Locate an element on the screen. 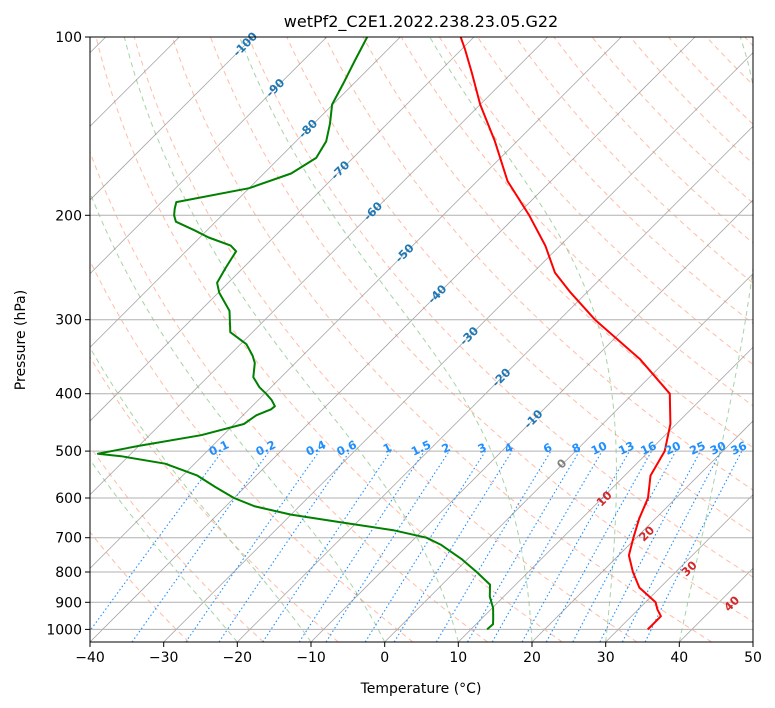 Image resolution: width=775 pixels, height=708 pixels. mixing-ratio-label: 20 is located at coordinates (672, 447).